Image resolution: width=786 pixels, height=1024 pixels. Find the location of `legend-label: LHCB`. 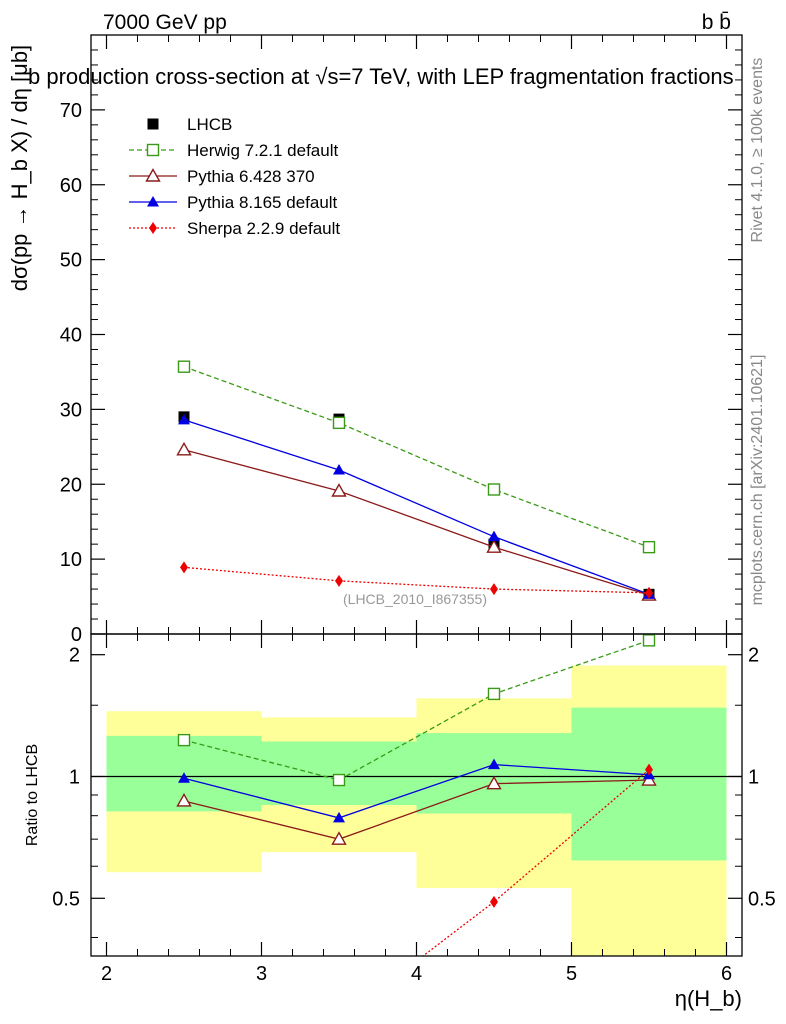

legend-label: LHCB is located at coordinates (209, 124).